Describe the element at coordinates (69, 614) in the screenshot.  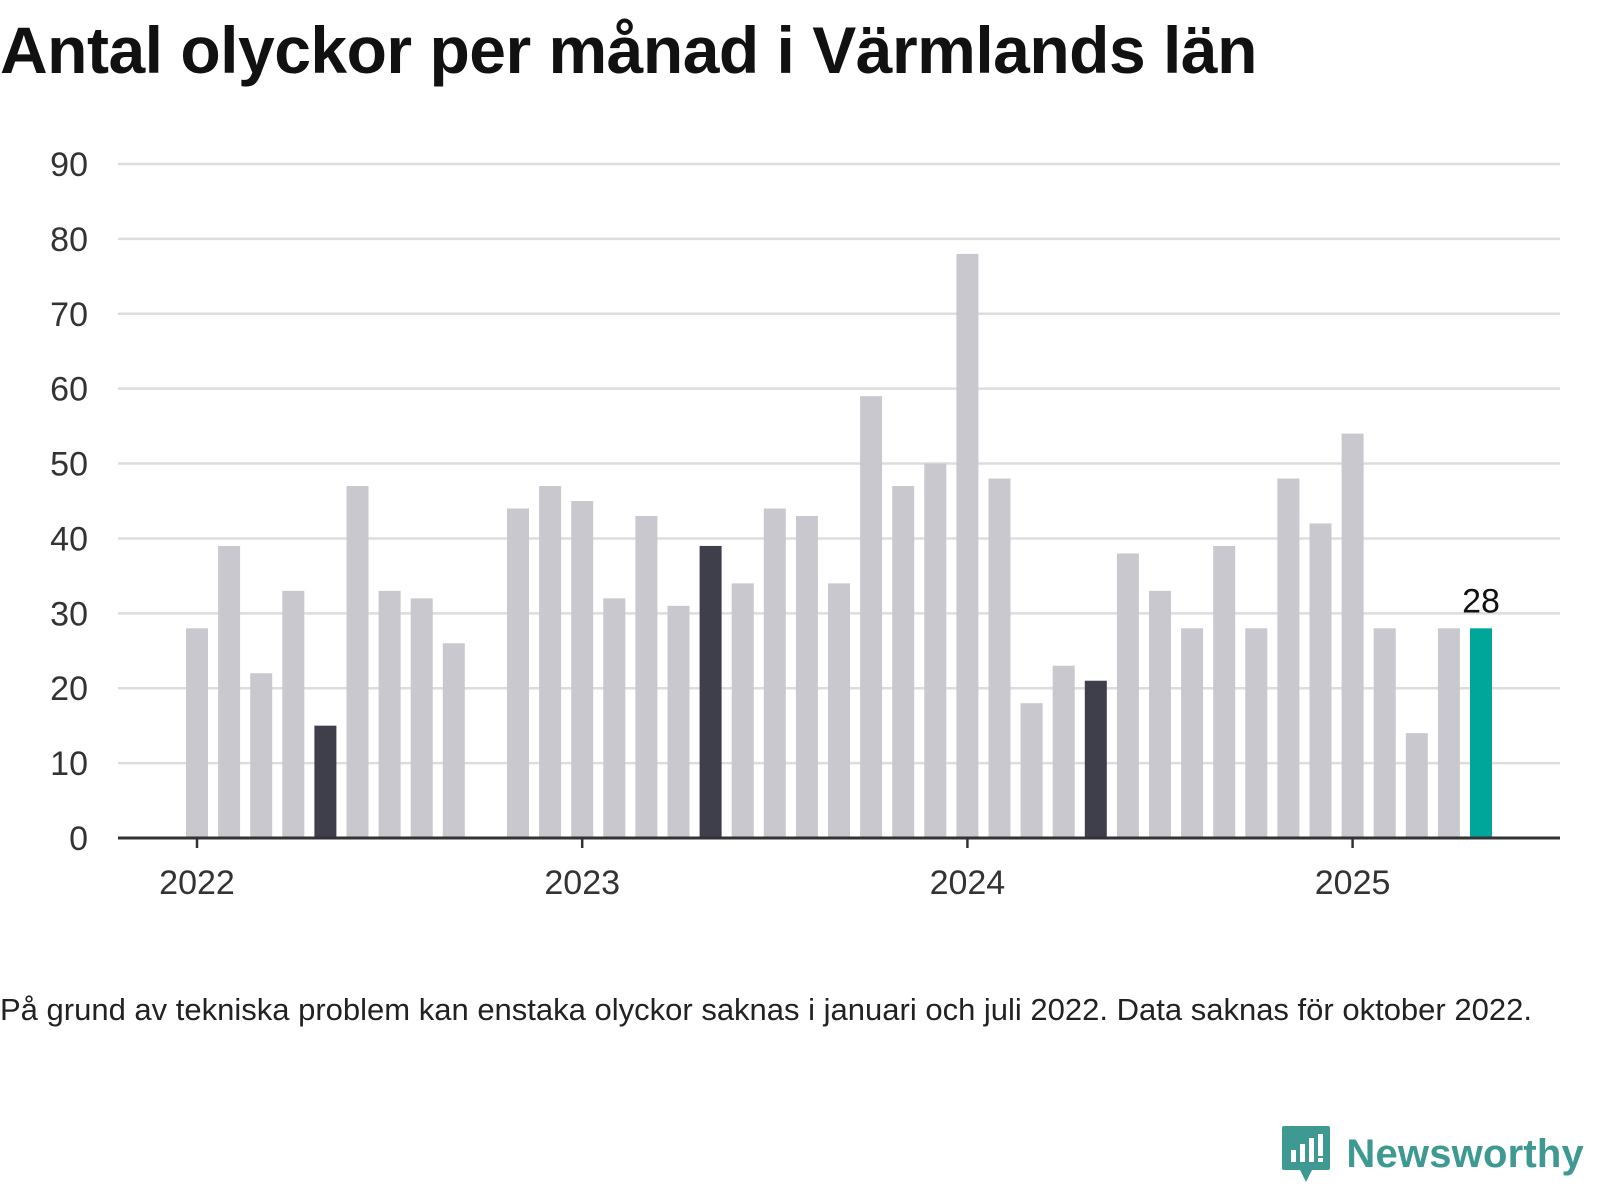
I see `y-tick-label: 30` at that location.